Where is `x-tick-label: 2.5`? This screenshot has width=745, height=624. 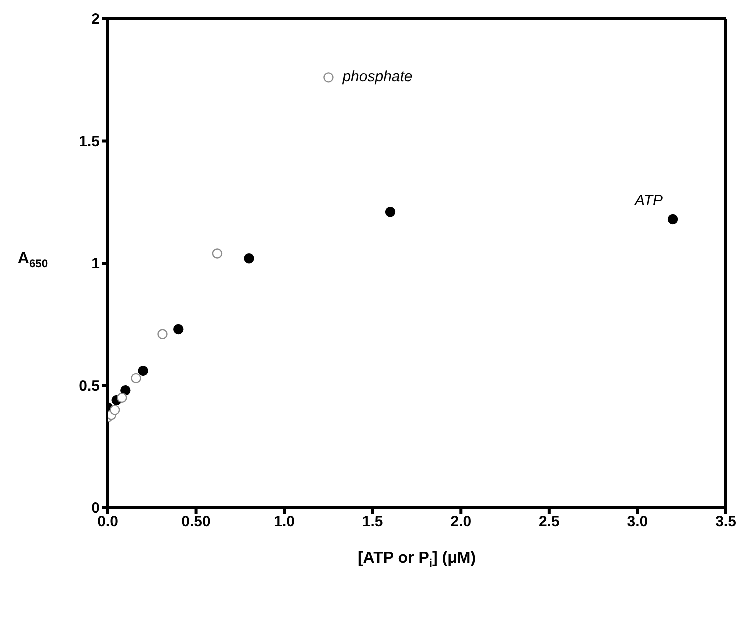
x-tick-label: 2.5 is located at coordinates (549, 522).